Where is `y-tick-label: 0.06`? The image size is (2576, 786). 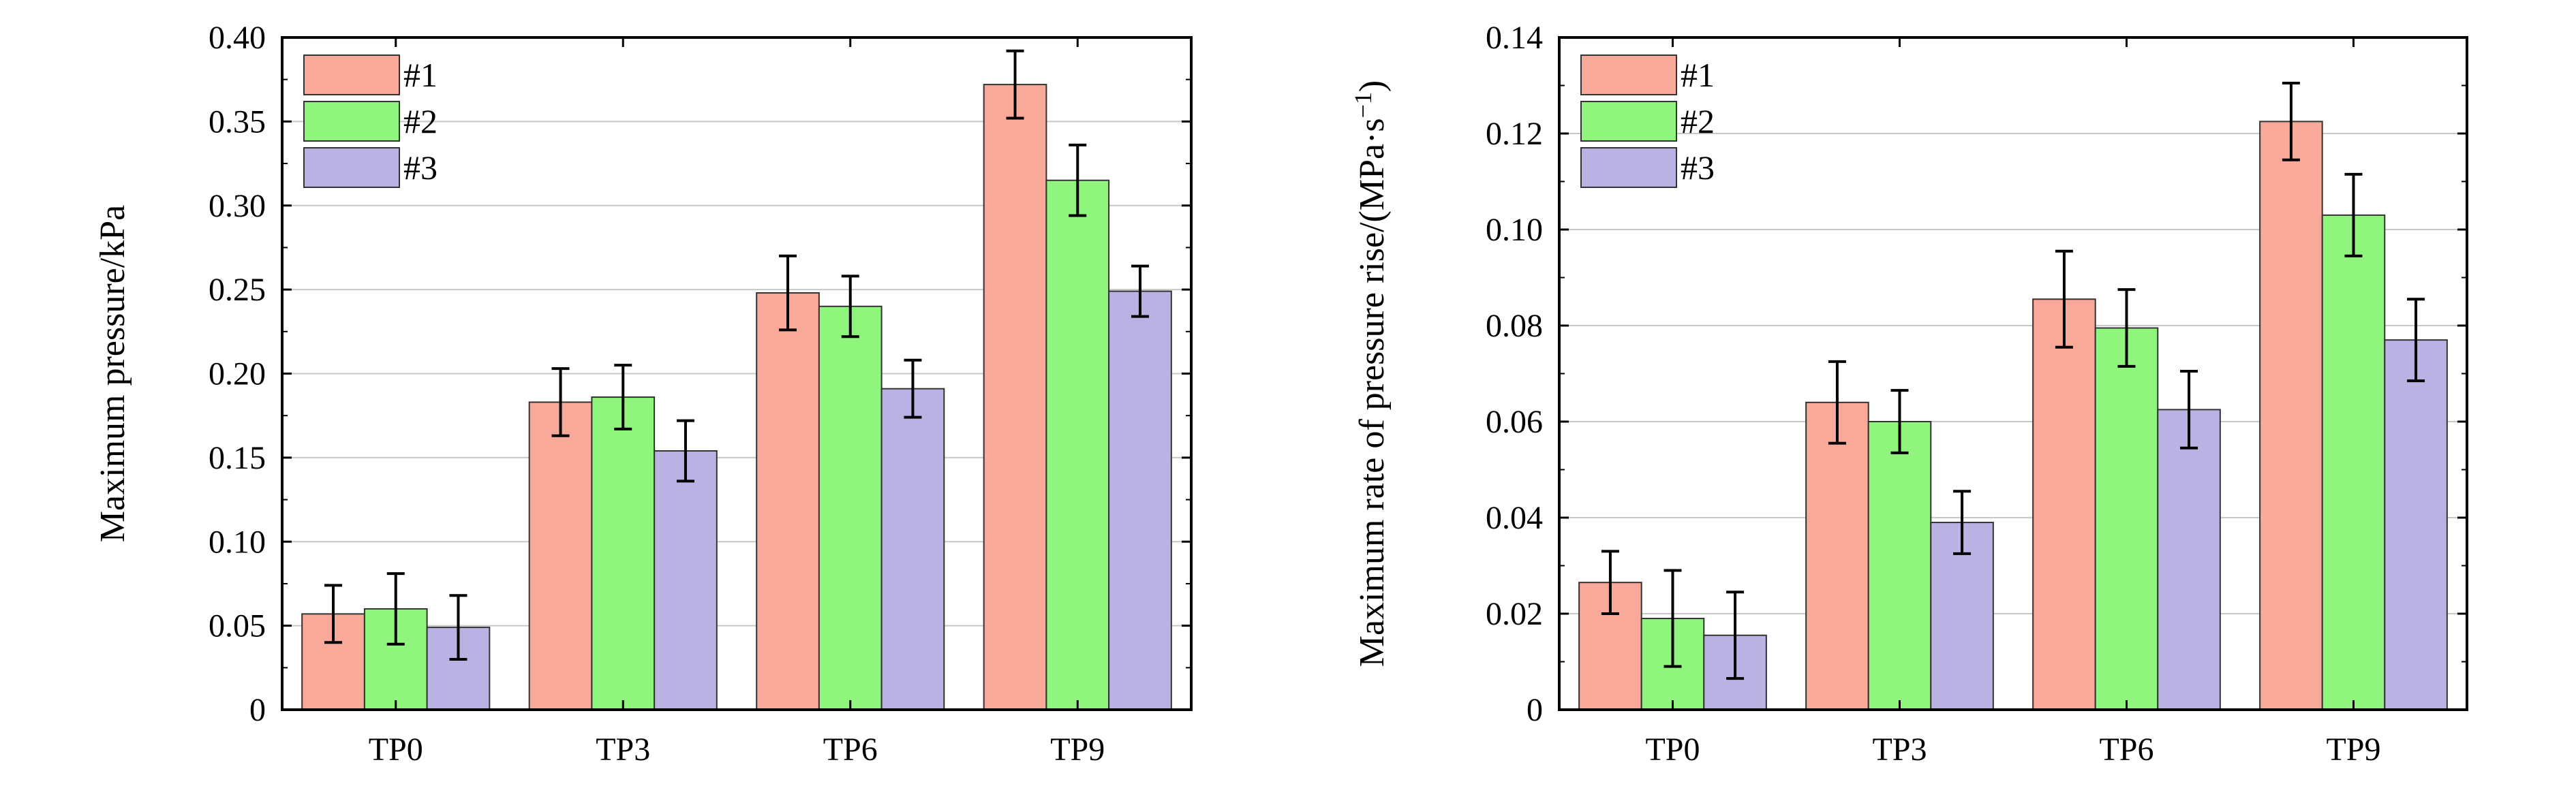 y-tick-label: 0.06 is located at coordinates (1514, 422).